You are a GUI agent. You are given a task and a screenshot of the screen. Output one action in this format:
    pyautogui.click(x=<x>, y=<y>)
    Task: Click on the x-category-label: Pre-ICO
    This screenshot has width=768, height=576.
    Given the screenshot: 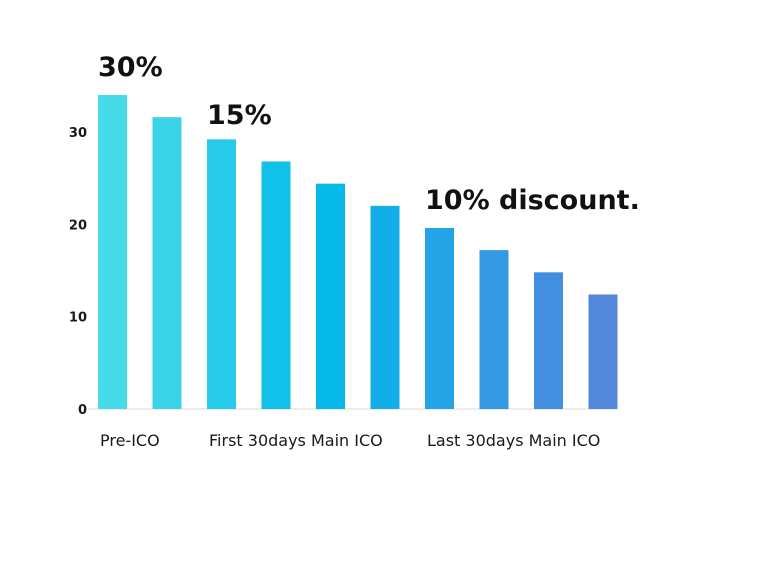 What is the action you would take?
    pyautogui.click(x=130, y=440)
    